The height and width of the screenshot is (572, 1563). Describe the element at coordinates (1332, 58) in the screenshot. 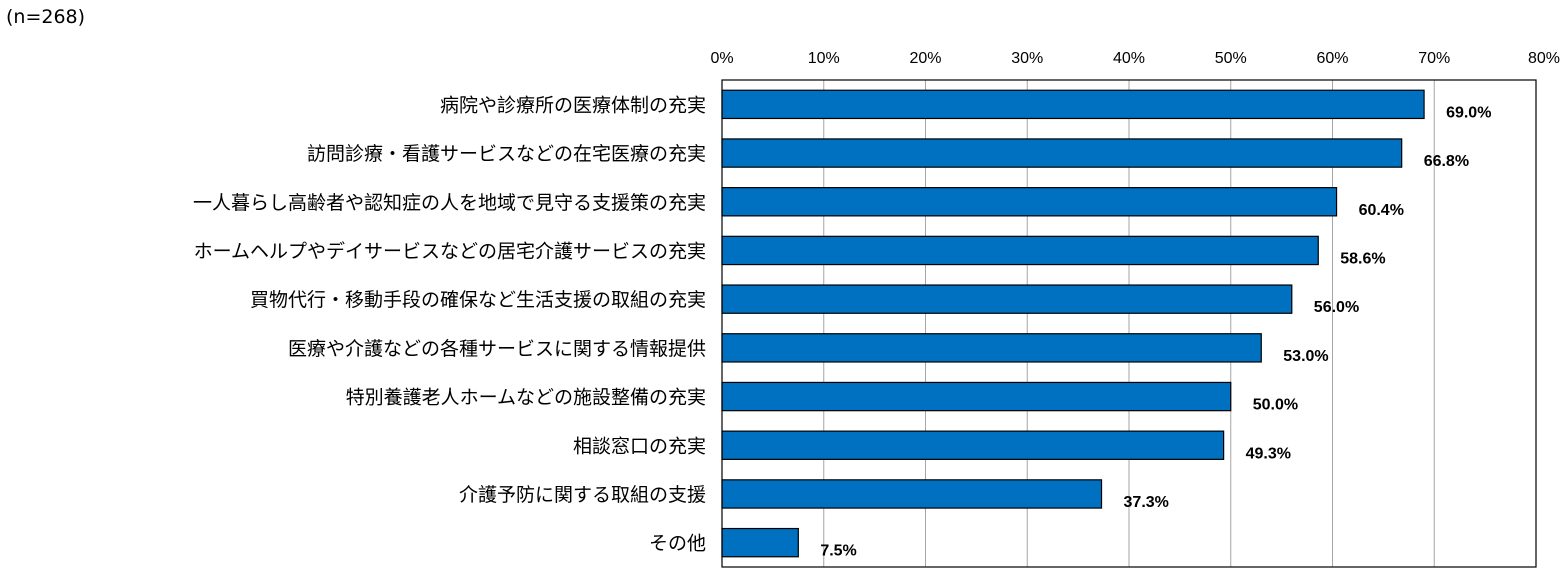

I see `x-tick-label: 60%` at that location.